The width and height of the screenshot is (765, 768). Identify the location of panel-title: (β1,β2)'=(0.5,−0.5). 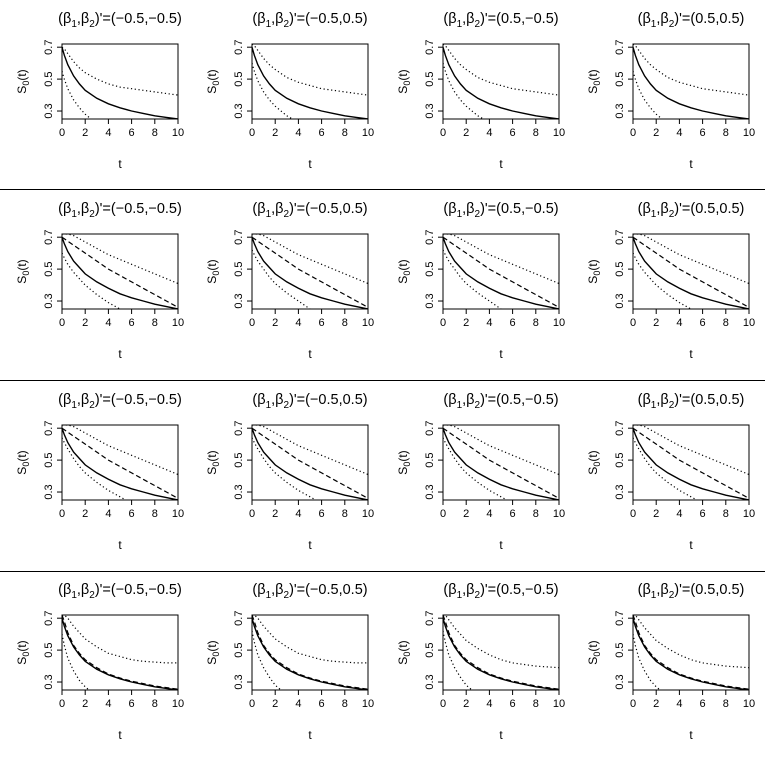
(500, 591).